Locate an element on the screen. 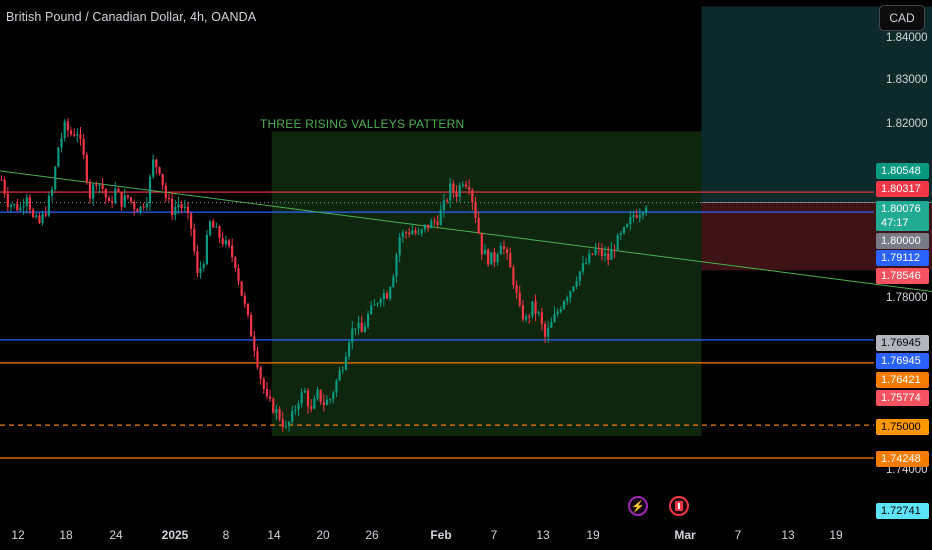 The height and width of the screenshot is (550, 932). price-tag: 1.76421 is located at coordinates (902, 380).